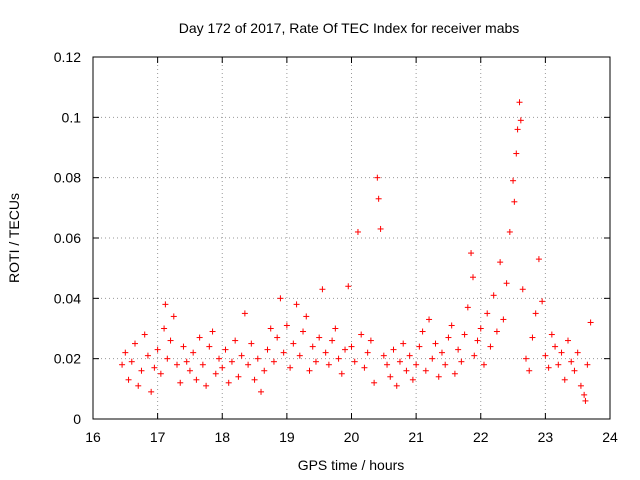 Image resolution: width=640 pixels, height=480 pixels. I want to click on y-tick-label: 0.1, so click(72, 117).